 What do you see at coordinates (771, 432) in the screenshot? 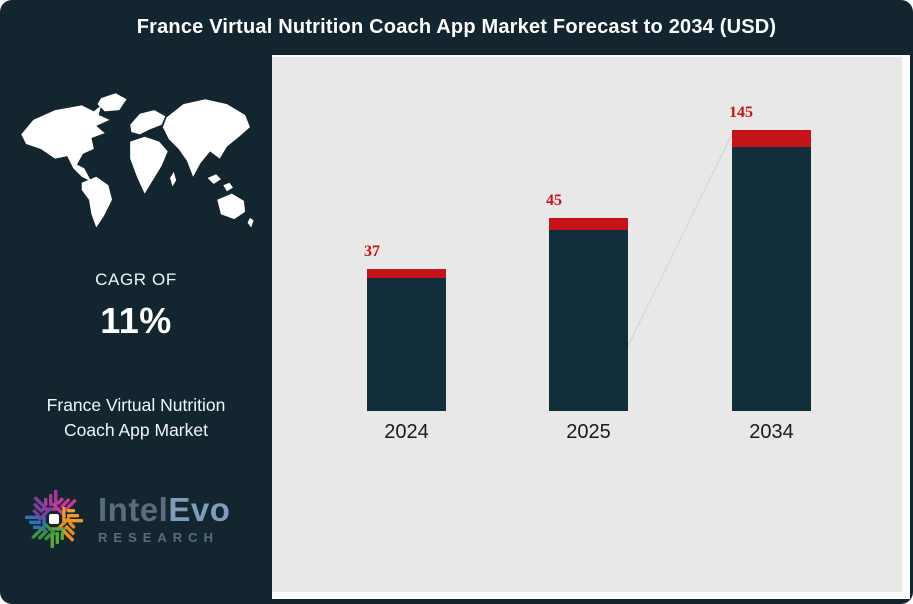
I see `x-axis-label-2034: 2034` at bounding box center [771, 432].